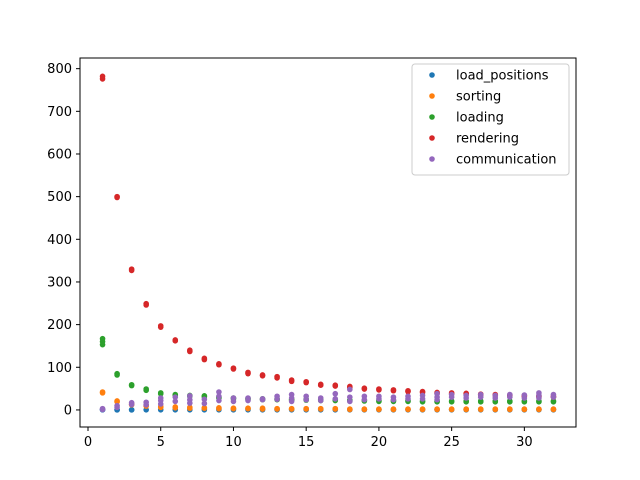 This screenshot has height=480, width=640. What do you see at coordinates (328, 399) in the screenshot?
I see `series-communication` at bounding box center [328, 399].